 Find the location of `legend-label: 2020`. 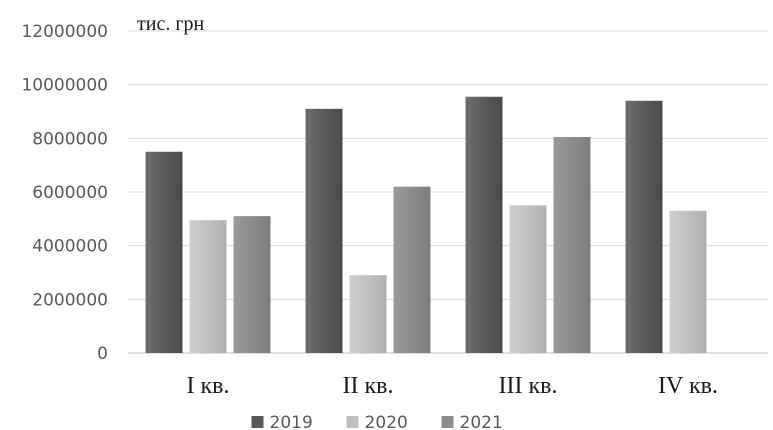

legend-label: 2020 is located at coordinates (386, 421).